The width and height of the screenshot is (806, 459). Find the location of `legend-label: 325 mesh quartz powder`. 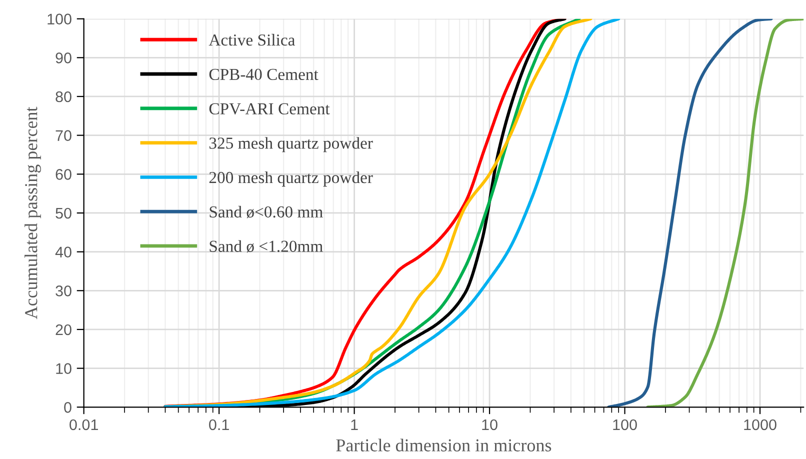

legend-label: 325 mesh quartz powder is located at coordinates (291, 144).